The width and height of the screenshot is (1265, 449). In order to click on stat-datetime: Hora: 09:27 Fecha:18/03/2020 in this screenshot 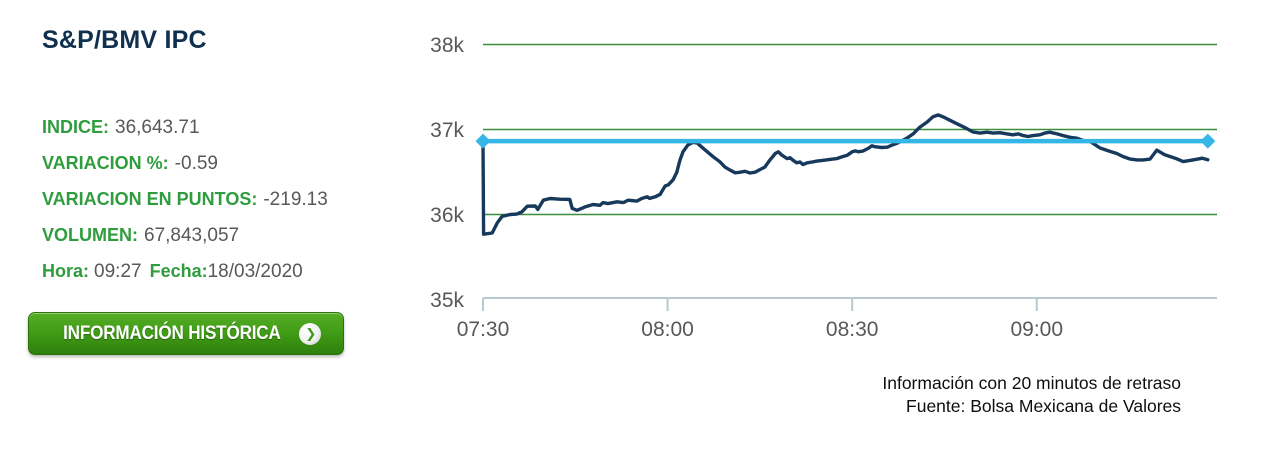, I will do `click(185, 271)`.